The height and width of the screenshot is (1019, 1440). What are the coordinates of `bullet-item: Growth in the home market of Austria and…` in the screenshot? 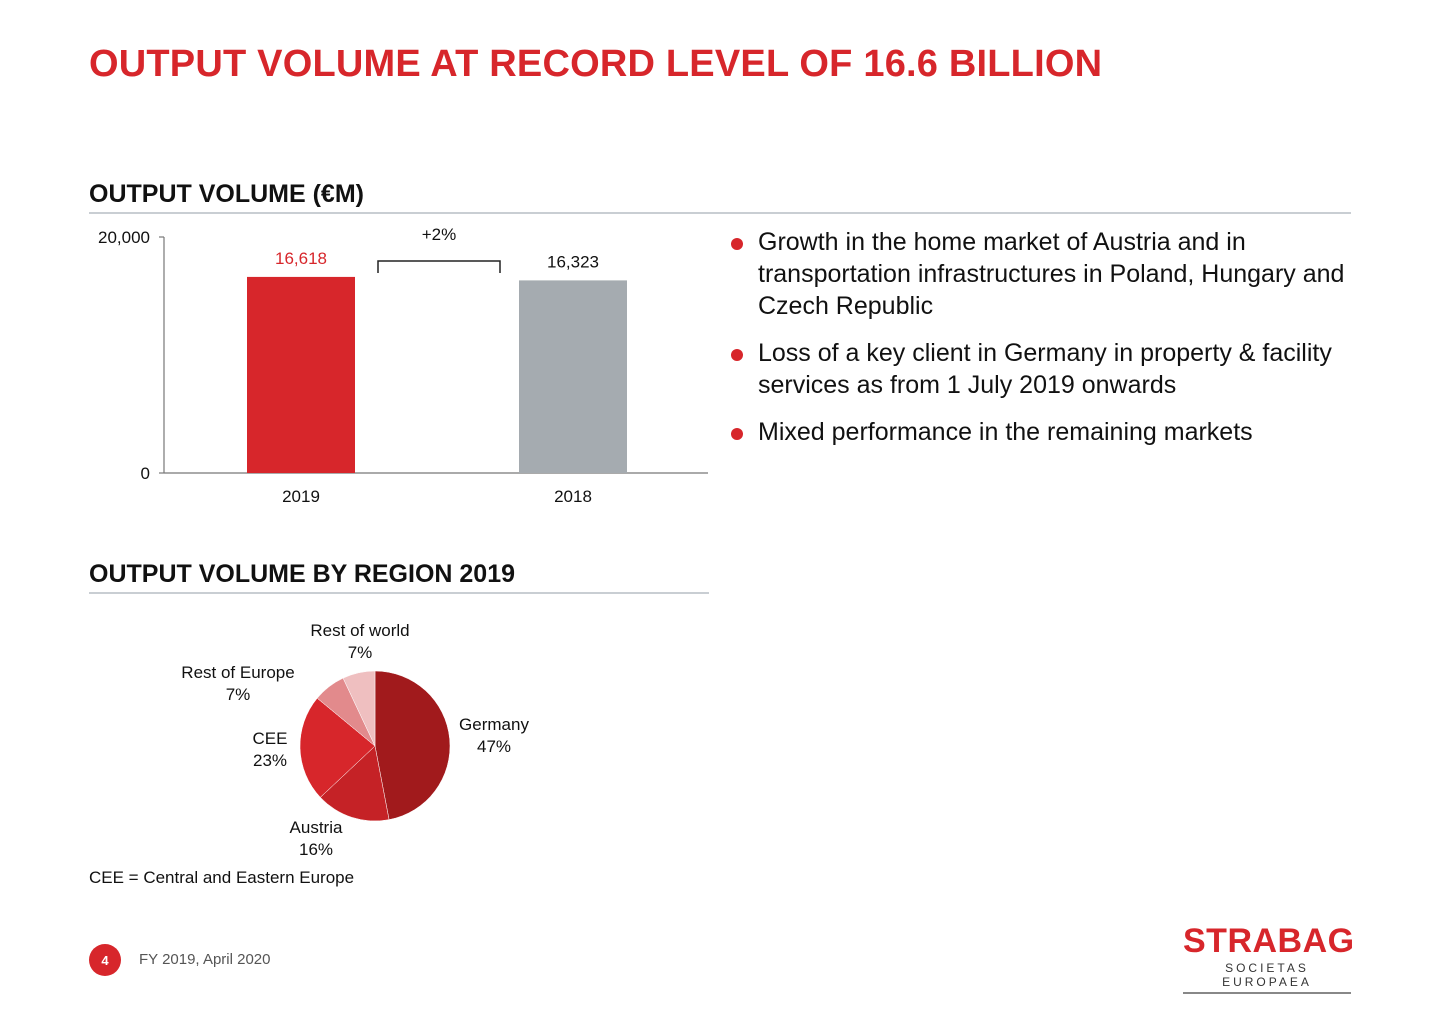 It's located at (1050, 274).